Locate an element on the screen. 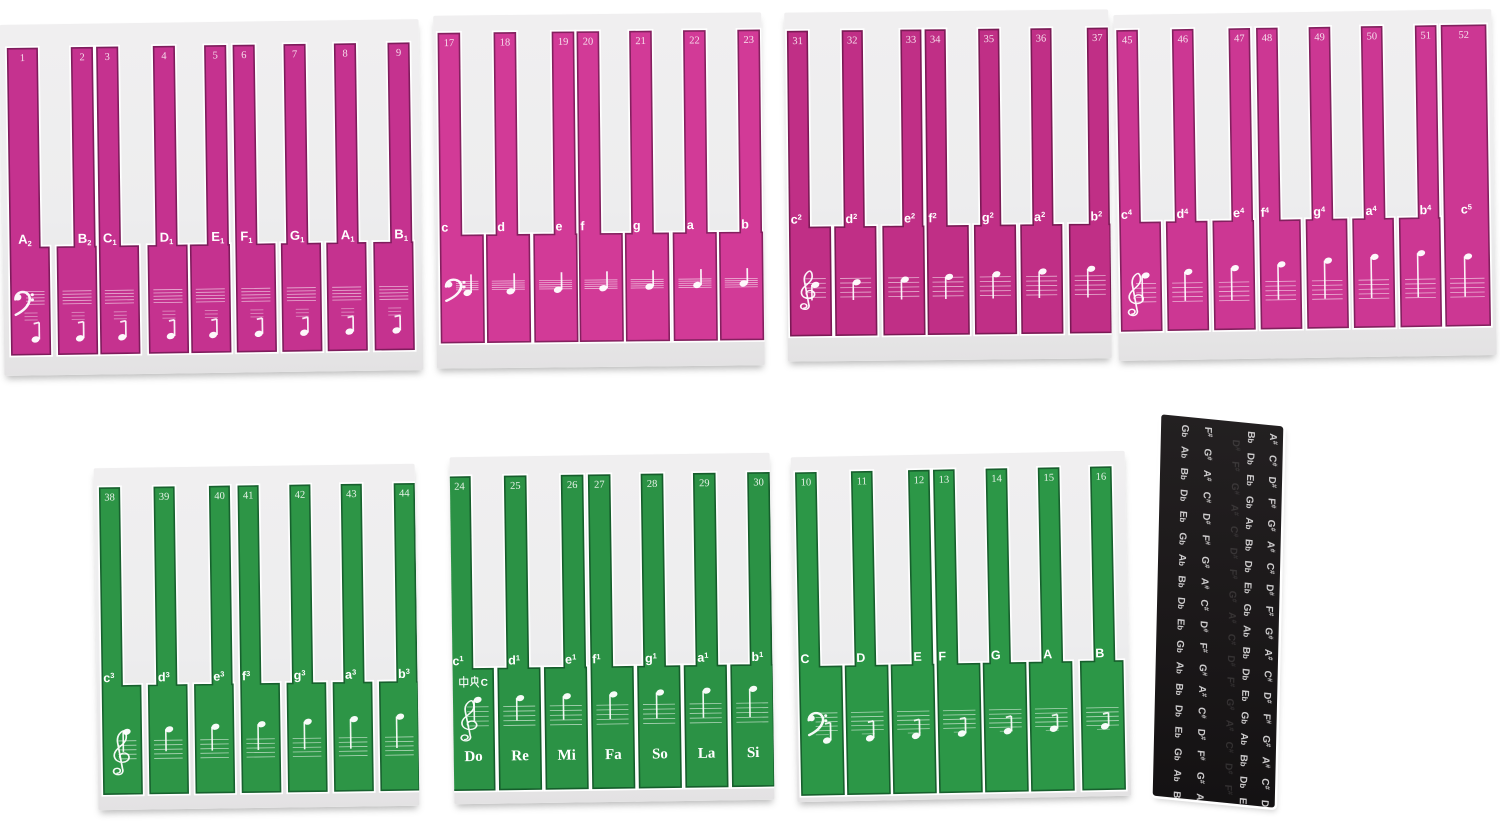  svg-text: c is located at coordinates (444, 228).